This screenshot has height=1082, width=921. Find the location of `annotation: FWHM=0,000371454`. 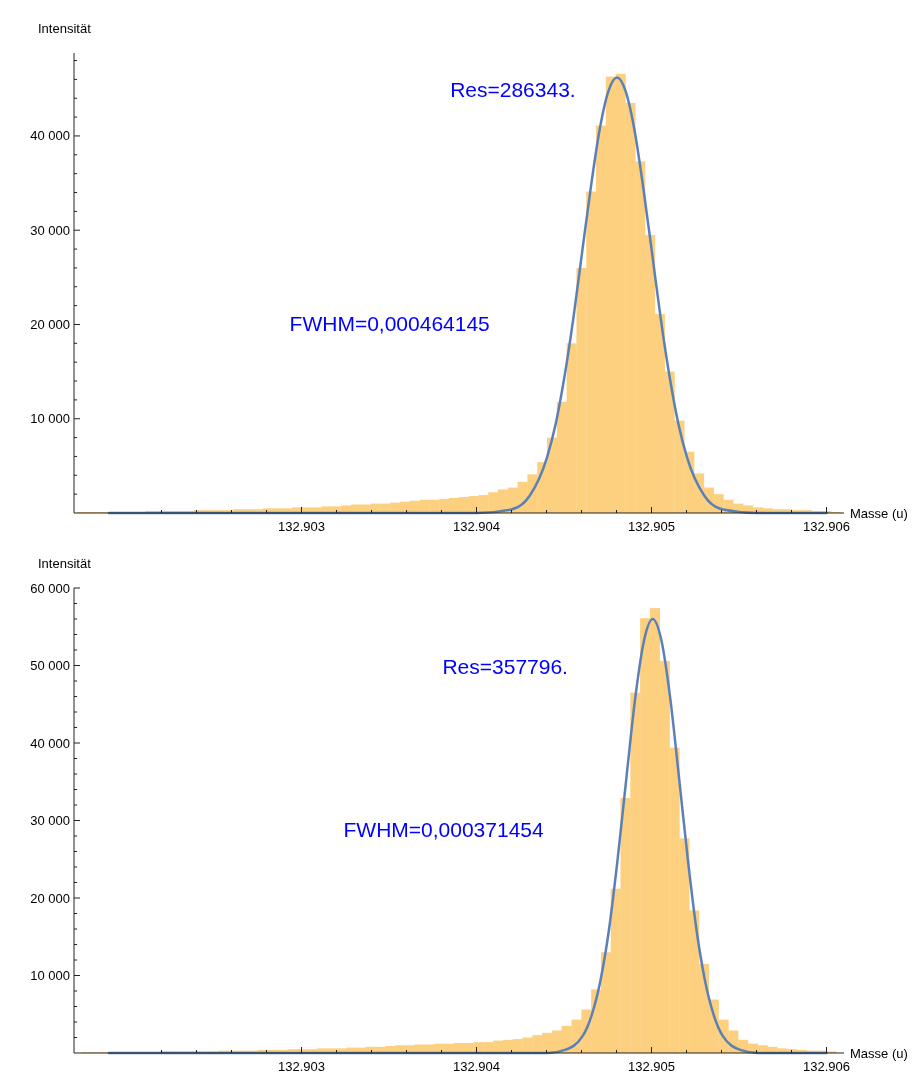

annotation: FWHM=0,000371454 is located at coordinates (444, 829).